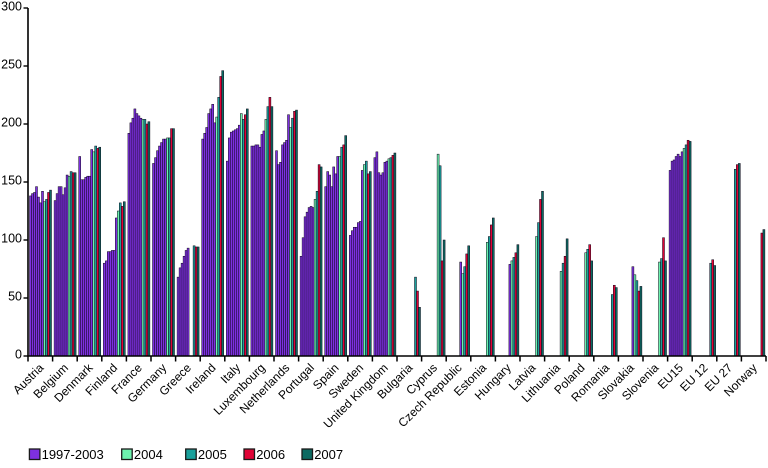  I want to click on svg-text: 100, so click(11, 239).